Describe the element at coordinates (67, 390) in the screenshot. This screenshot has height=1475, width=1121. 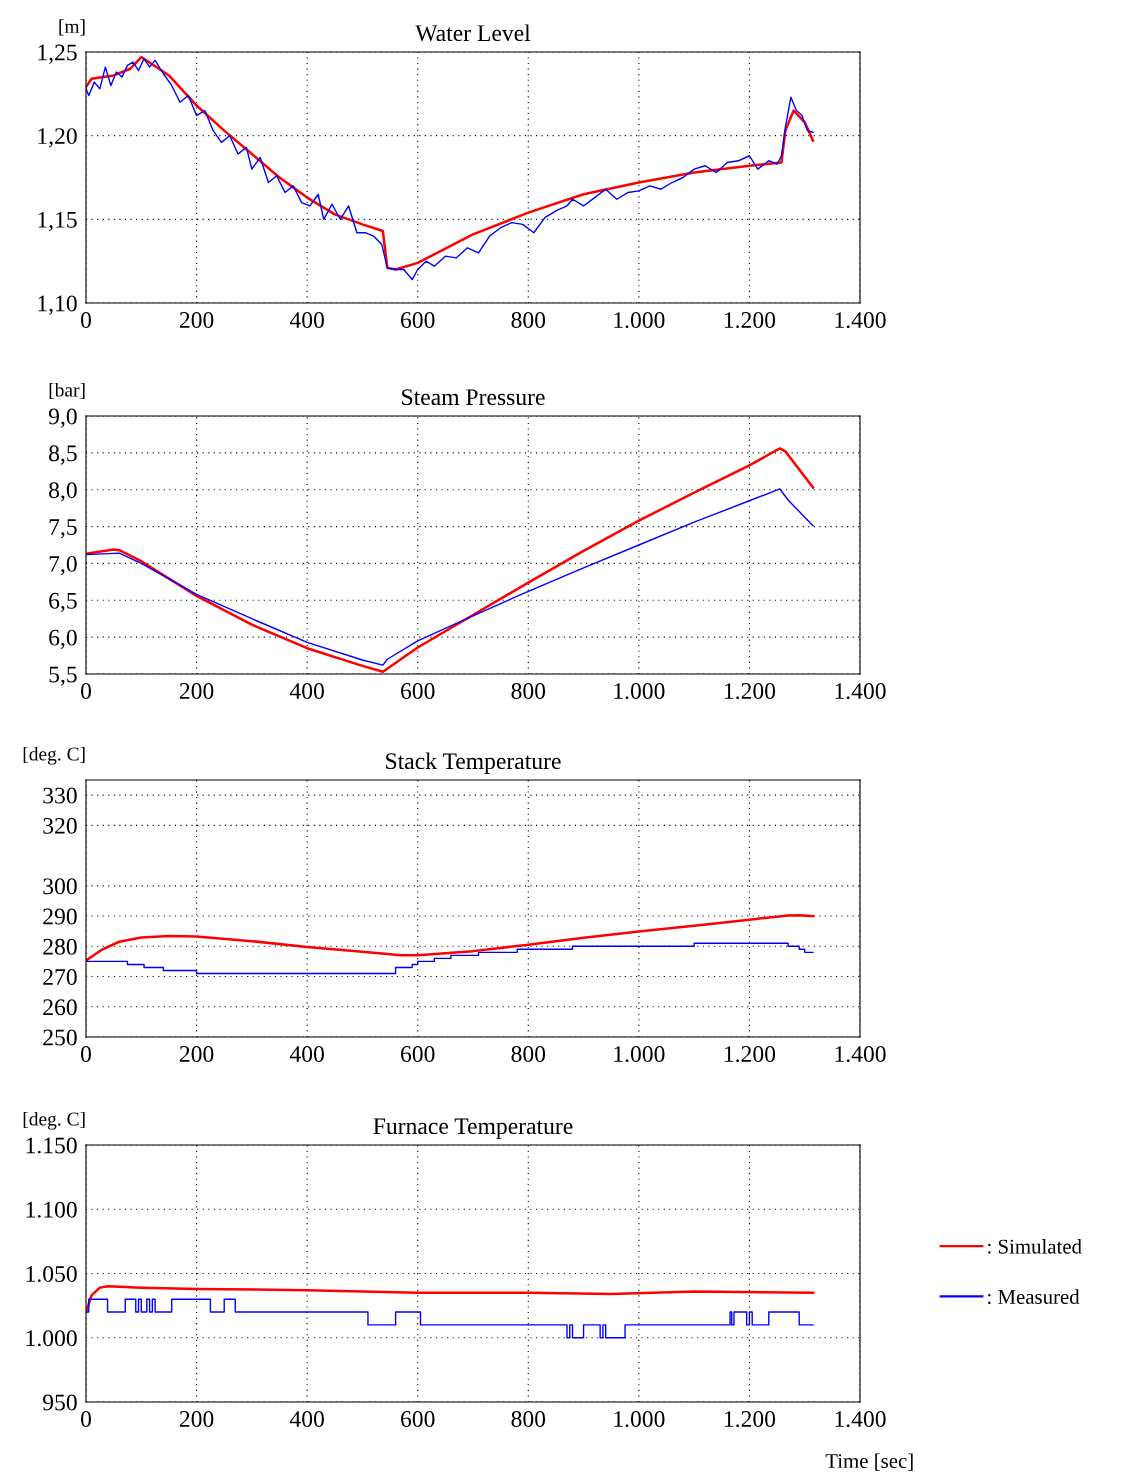
I see `y-axis-title: [bar]` at that location.